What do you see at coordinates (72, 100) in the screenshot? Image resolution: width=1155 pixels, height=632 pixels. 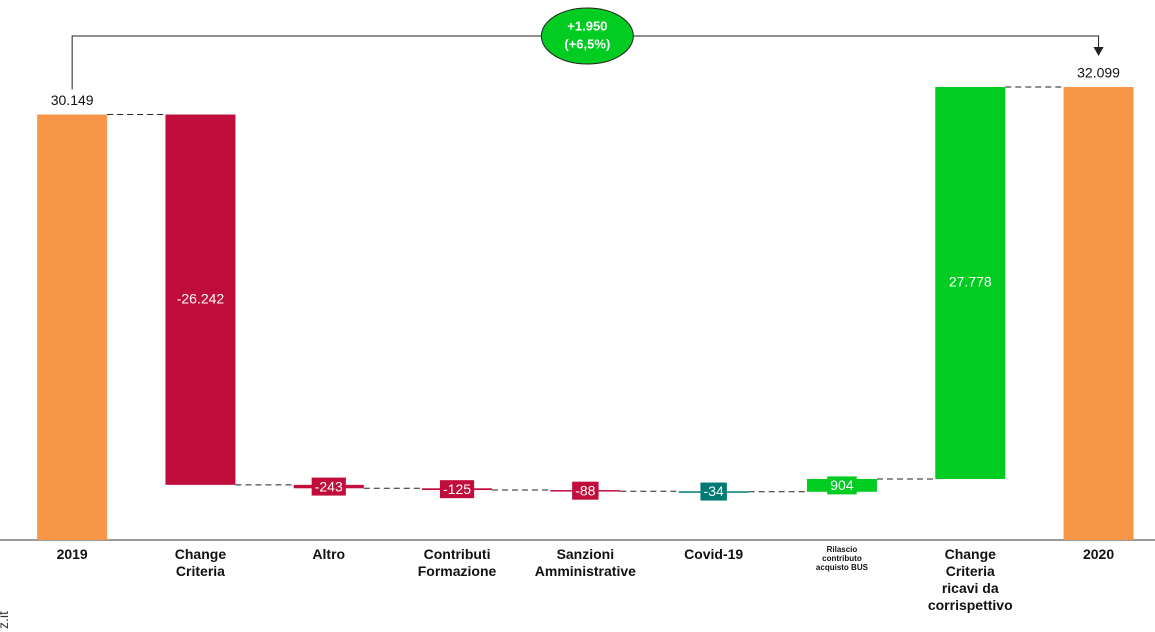 I see `value-label: 30.149` at bounding box center [72, 100].